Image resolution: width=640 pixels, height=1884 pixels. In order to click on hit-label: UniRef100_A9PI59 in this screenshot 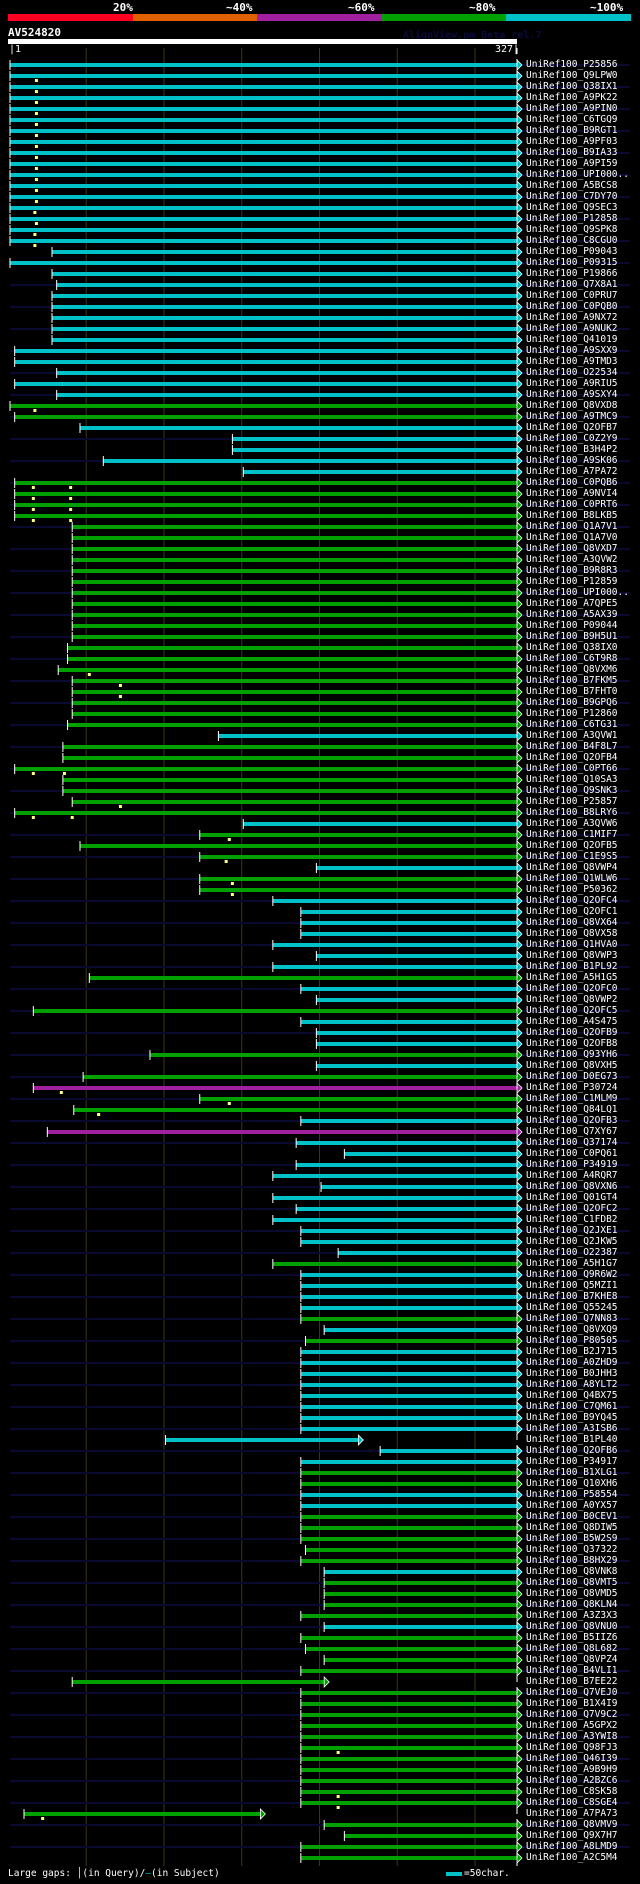, I will do `click(572, 163)`.